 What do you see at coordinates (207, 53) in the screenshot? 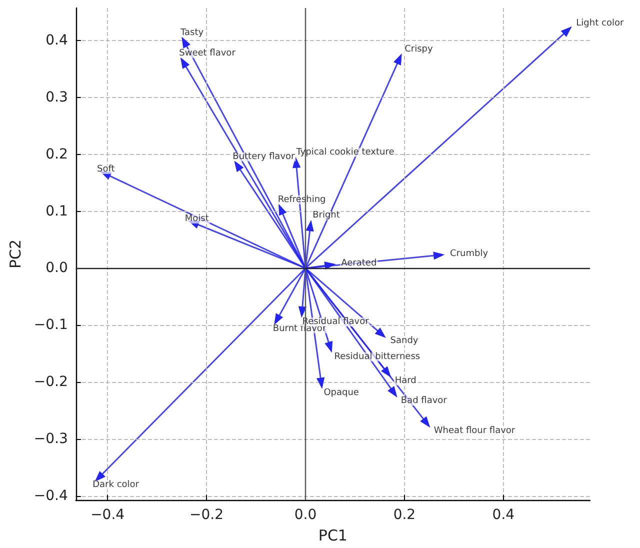
I see `annotation: Sweet flavor` at bounding box center [207, 53].